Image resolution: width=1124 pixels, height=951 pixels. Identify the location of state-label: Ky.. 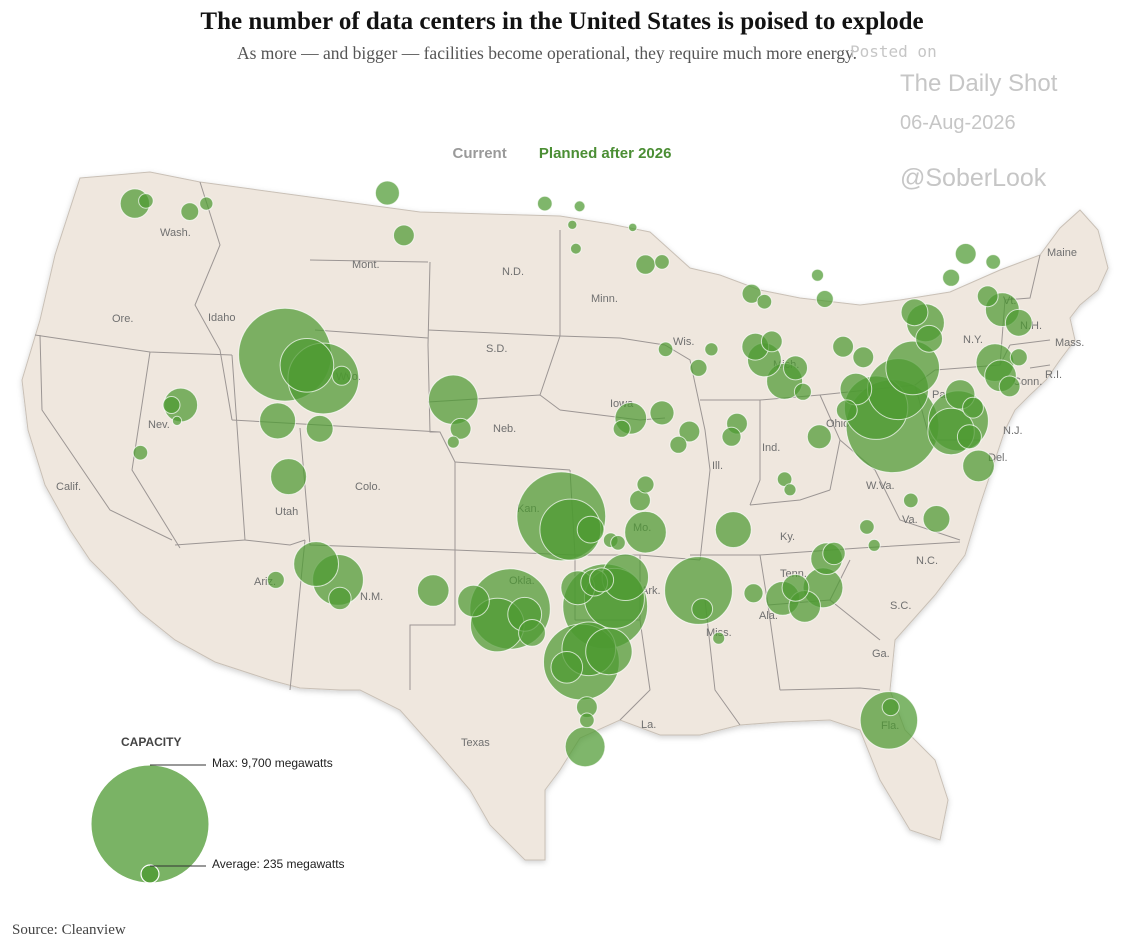
(787, 537).